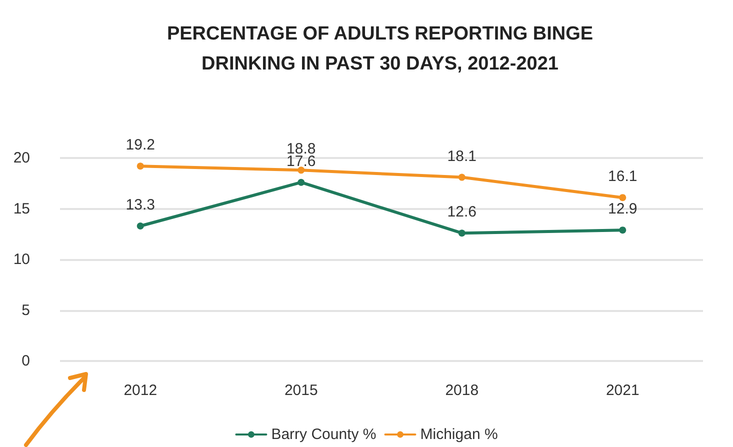 The image size is (733, 447). What do you see at coordinates (461, 212) in the screenshot?
I see `data-label: 12.6` at bounding box center [461, 212].